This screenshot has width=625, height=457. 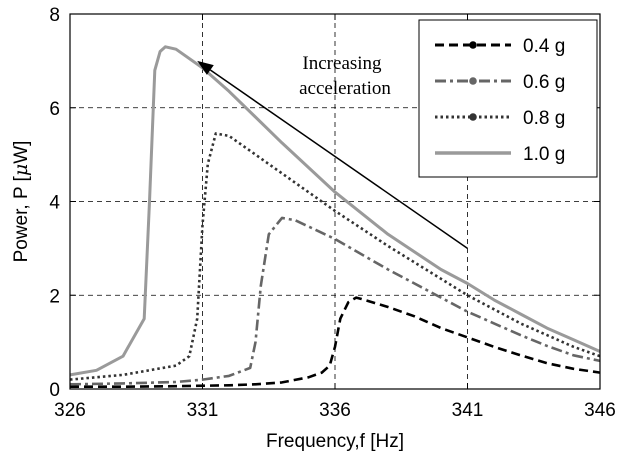 What do you see at coordinates (345, 88) in the screenshot?
I see `annotation-line-2: acceleration` at bounding box center [345, 88].